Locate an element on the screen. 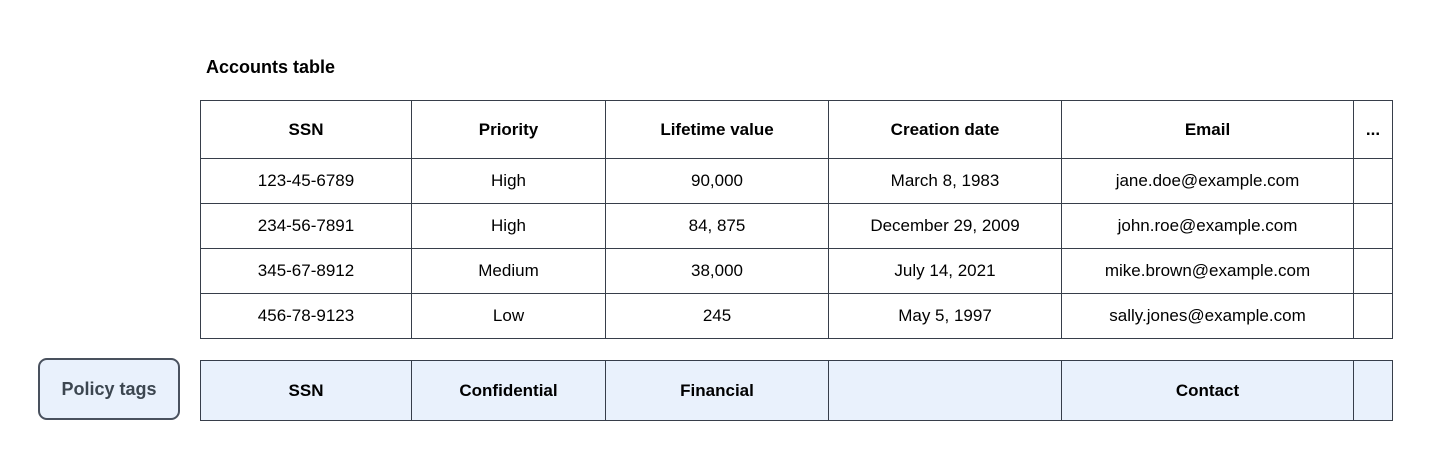  cell-email: john.roe@example.com is located at coordinates (1207, 226).